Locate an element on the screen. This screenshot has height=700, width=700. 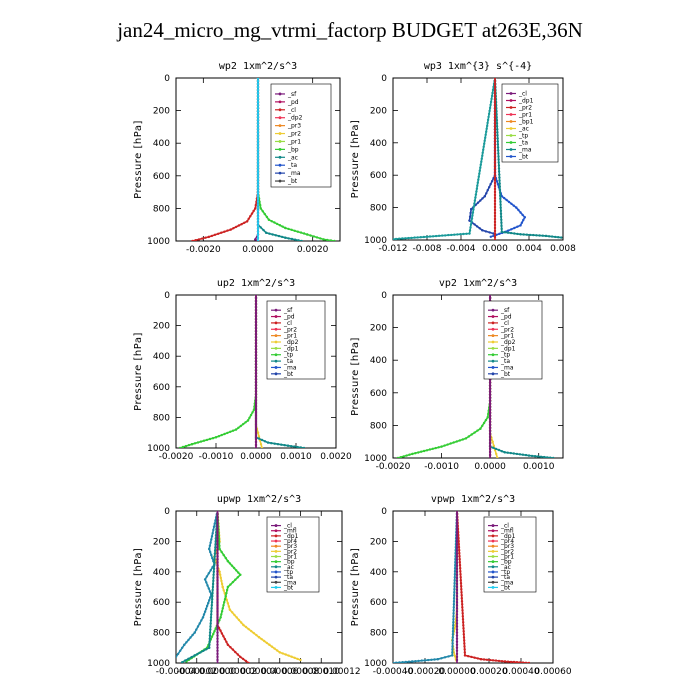
x-tick-label: 0.004 is located at coordinates (529, 249).